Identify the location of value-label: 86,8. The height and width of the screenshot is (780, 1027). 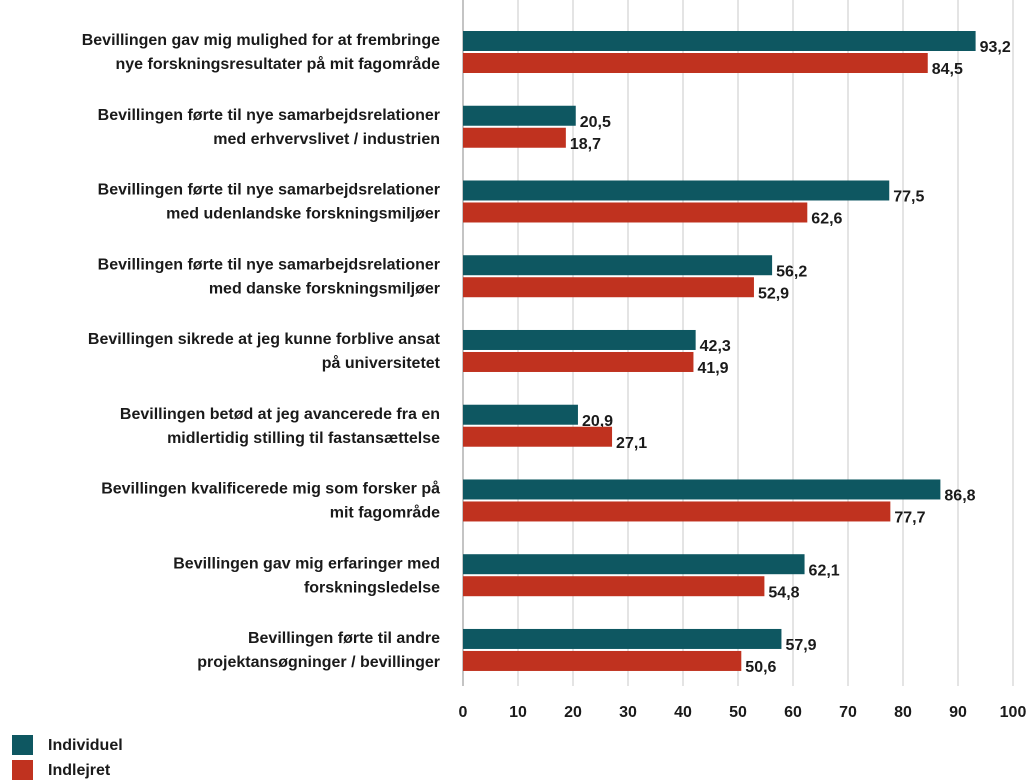
(959, 496).